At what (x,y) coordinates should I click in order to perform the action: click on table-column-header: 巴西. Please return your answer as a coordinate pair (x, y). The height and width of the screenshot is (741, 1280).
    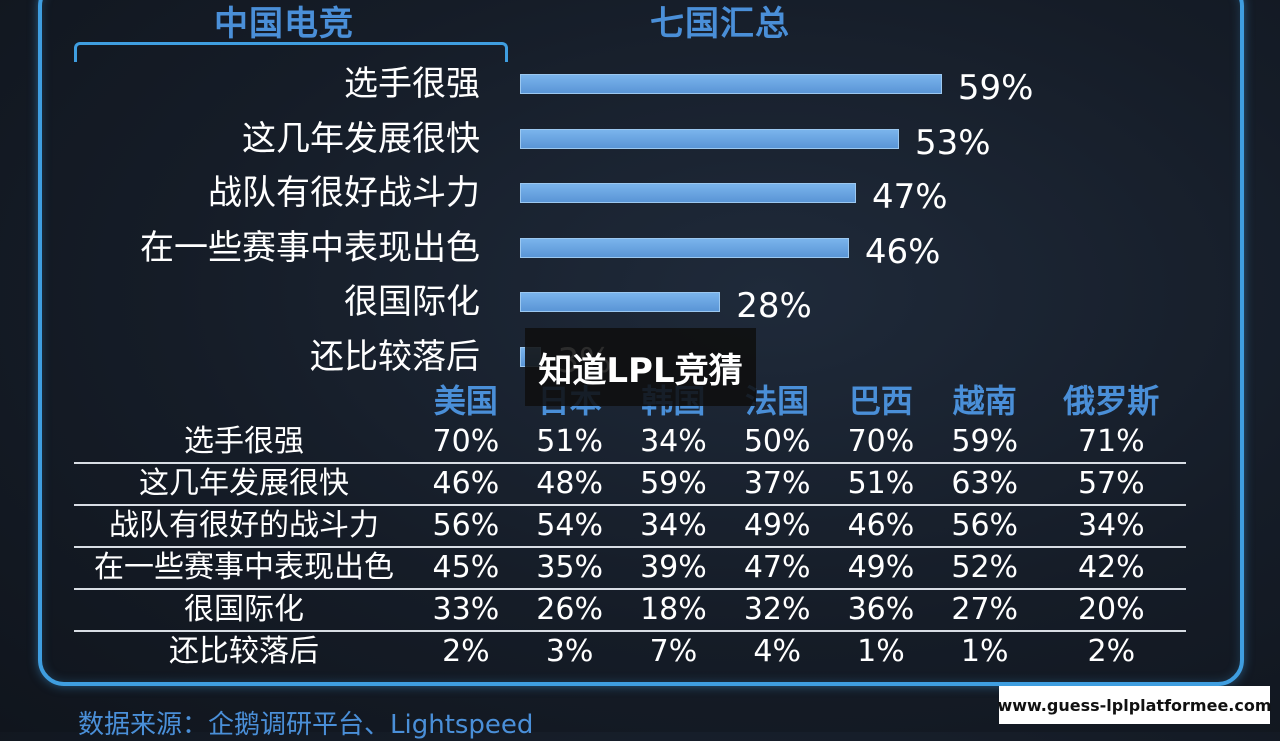
    Looking at the image, I should click on (880, 401).